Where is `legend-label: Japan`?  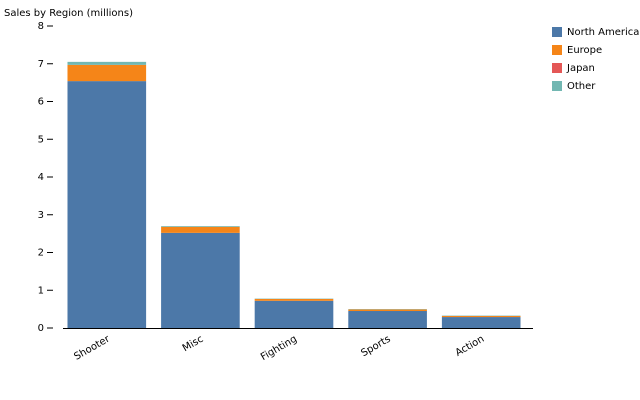 legend-label: Japan is located at coordinates (580, 68).